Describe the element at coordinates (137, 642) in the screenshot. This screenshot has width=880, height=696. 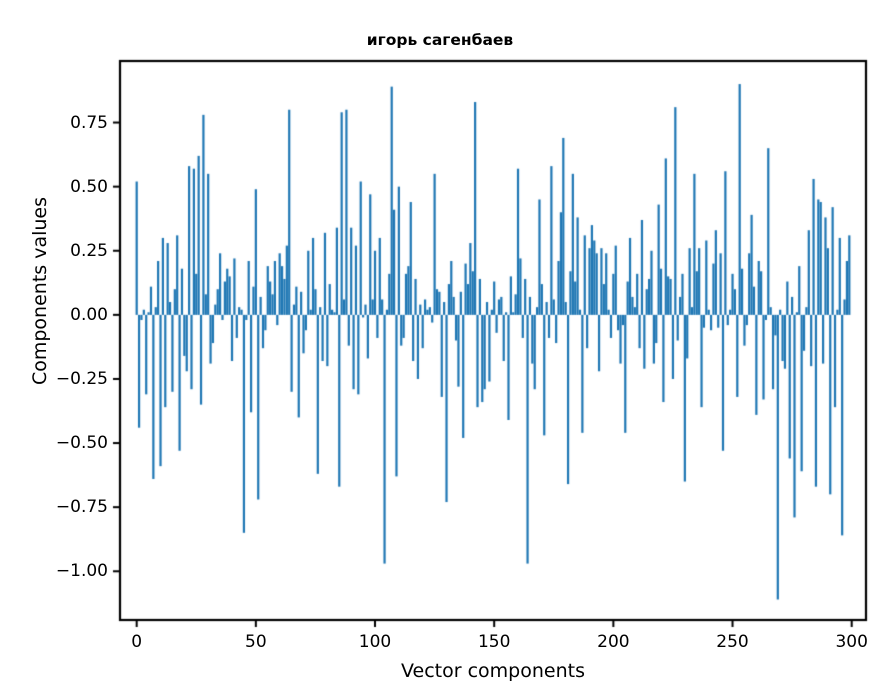
I see `x-tick-label: 0` at that location.